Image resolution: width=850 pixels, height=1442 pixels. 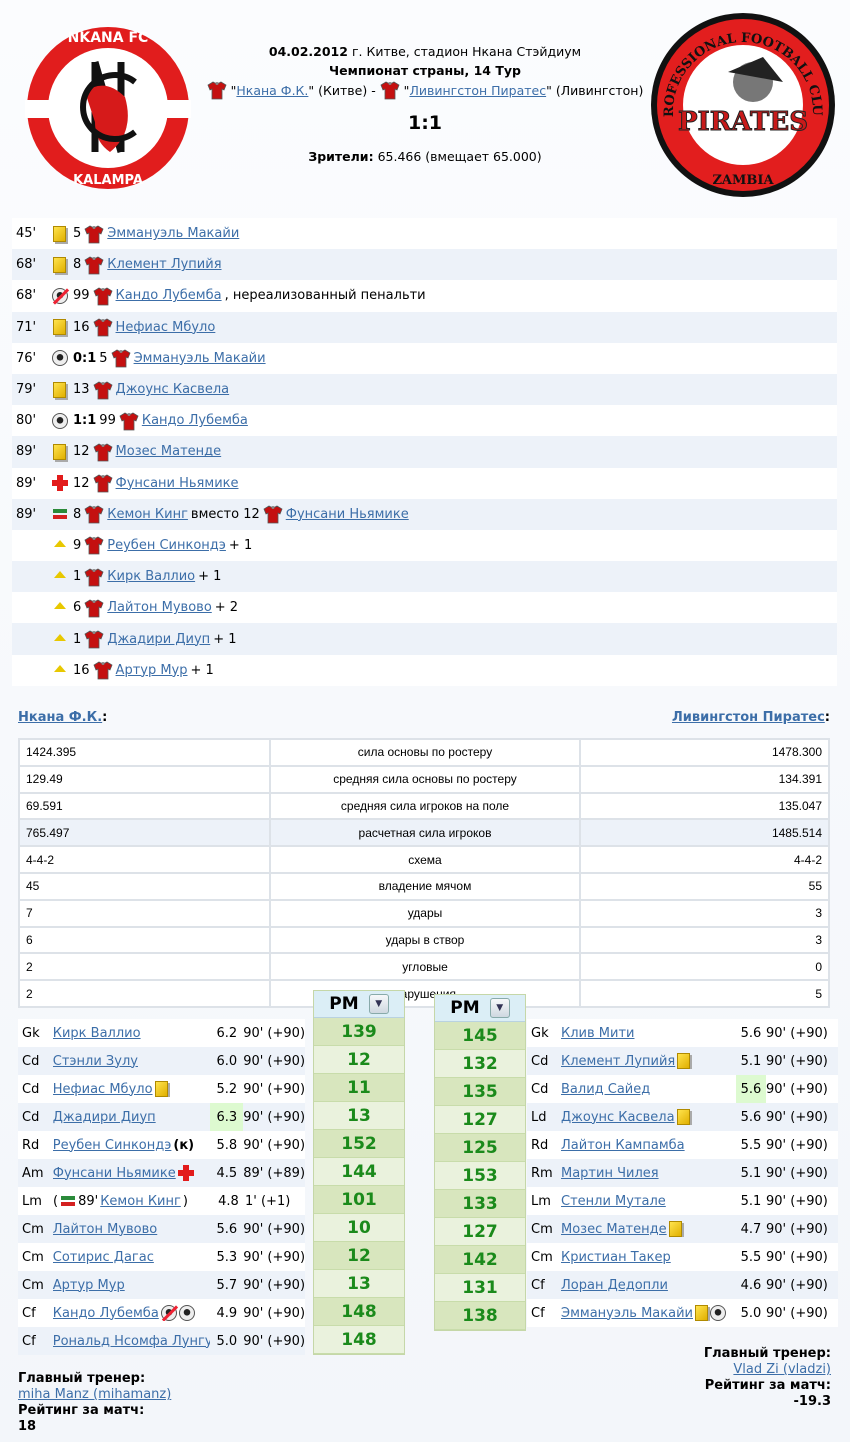 I want to click on home-stat-value: 6, so click(x=144, y=940).